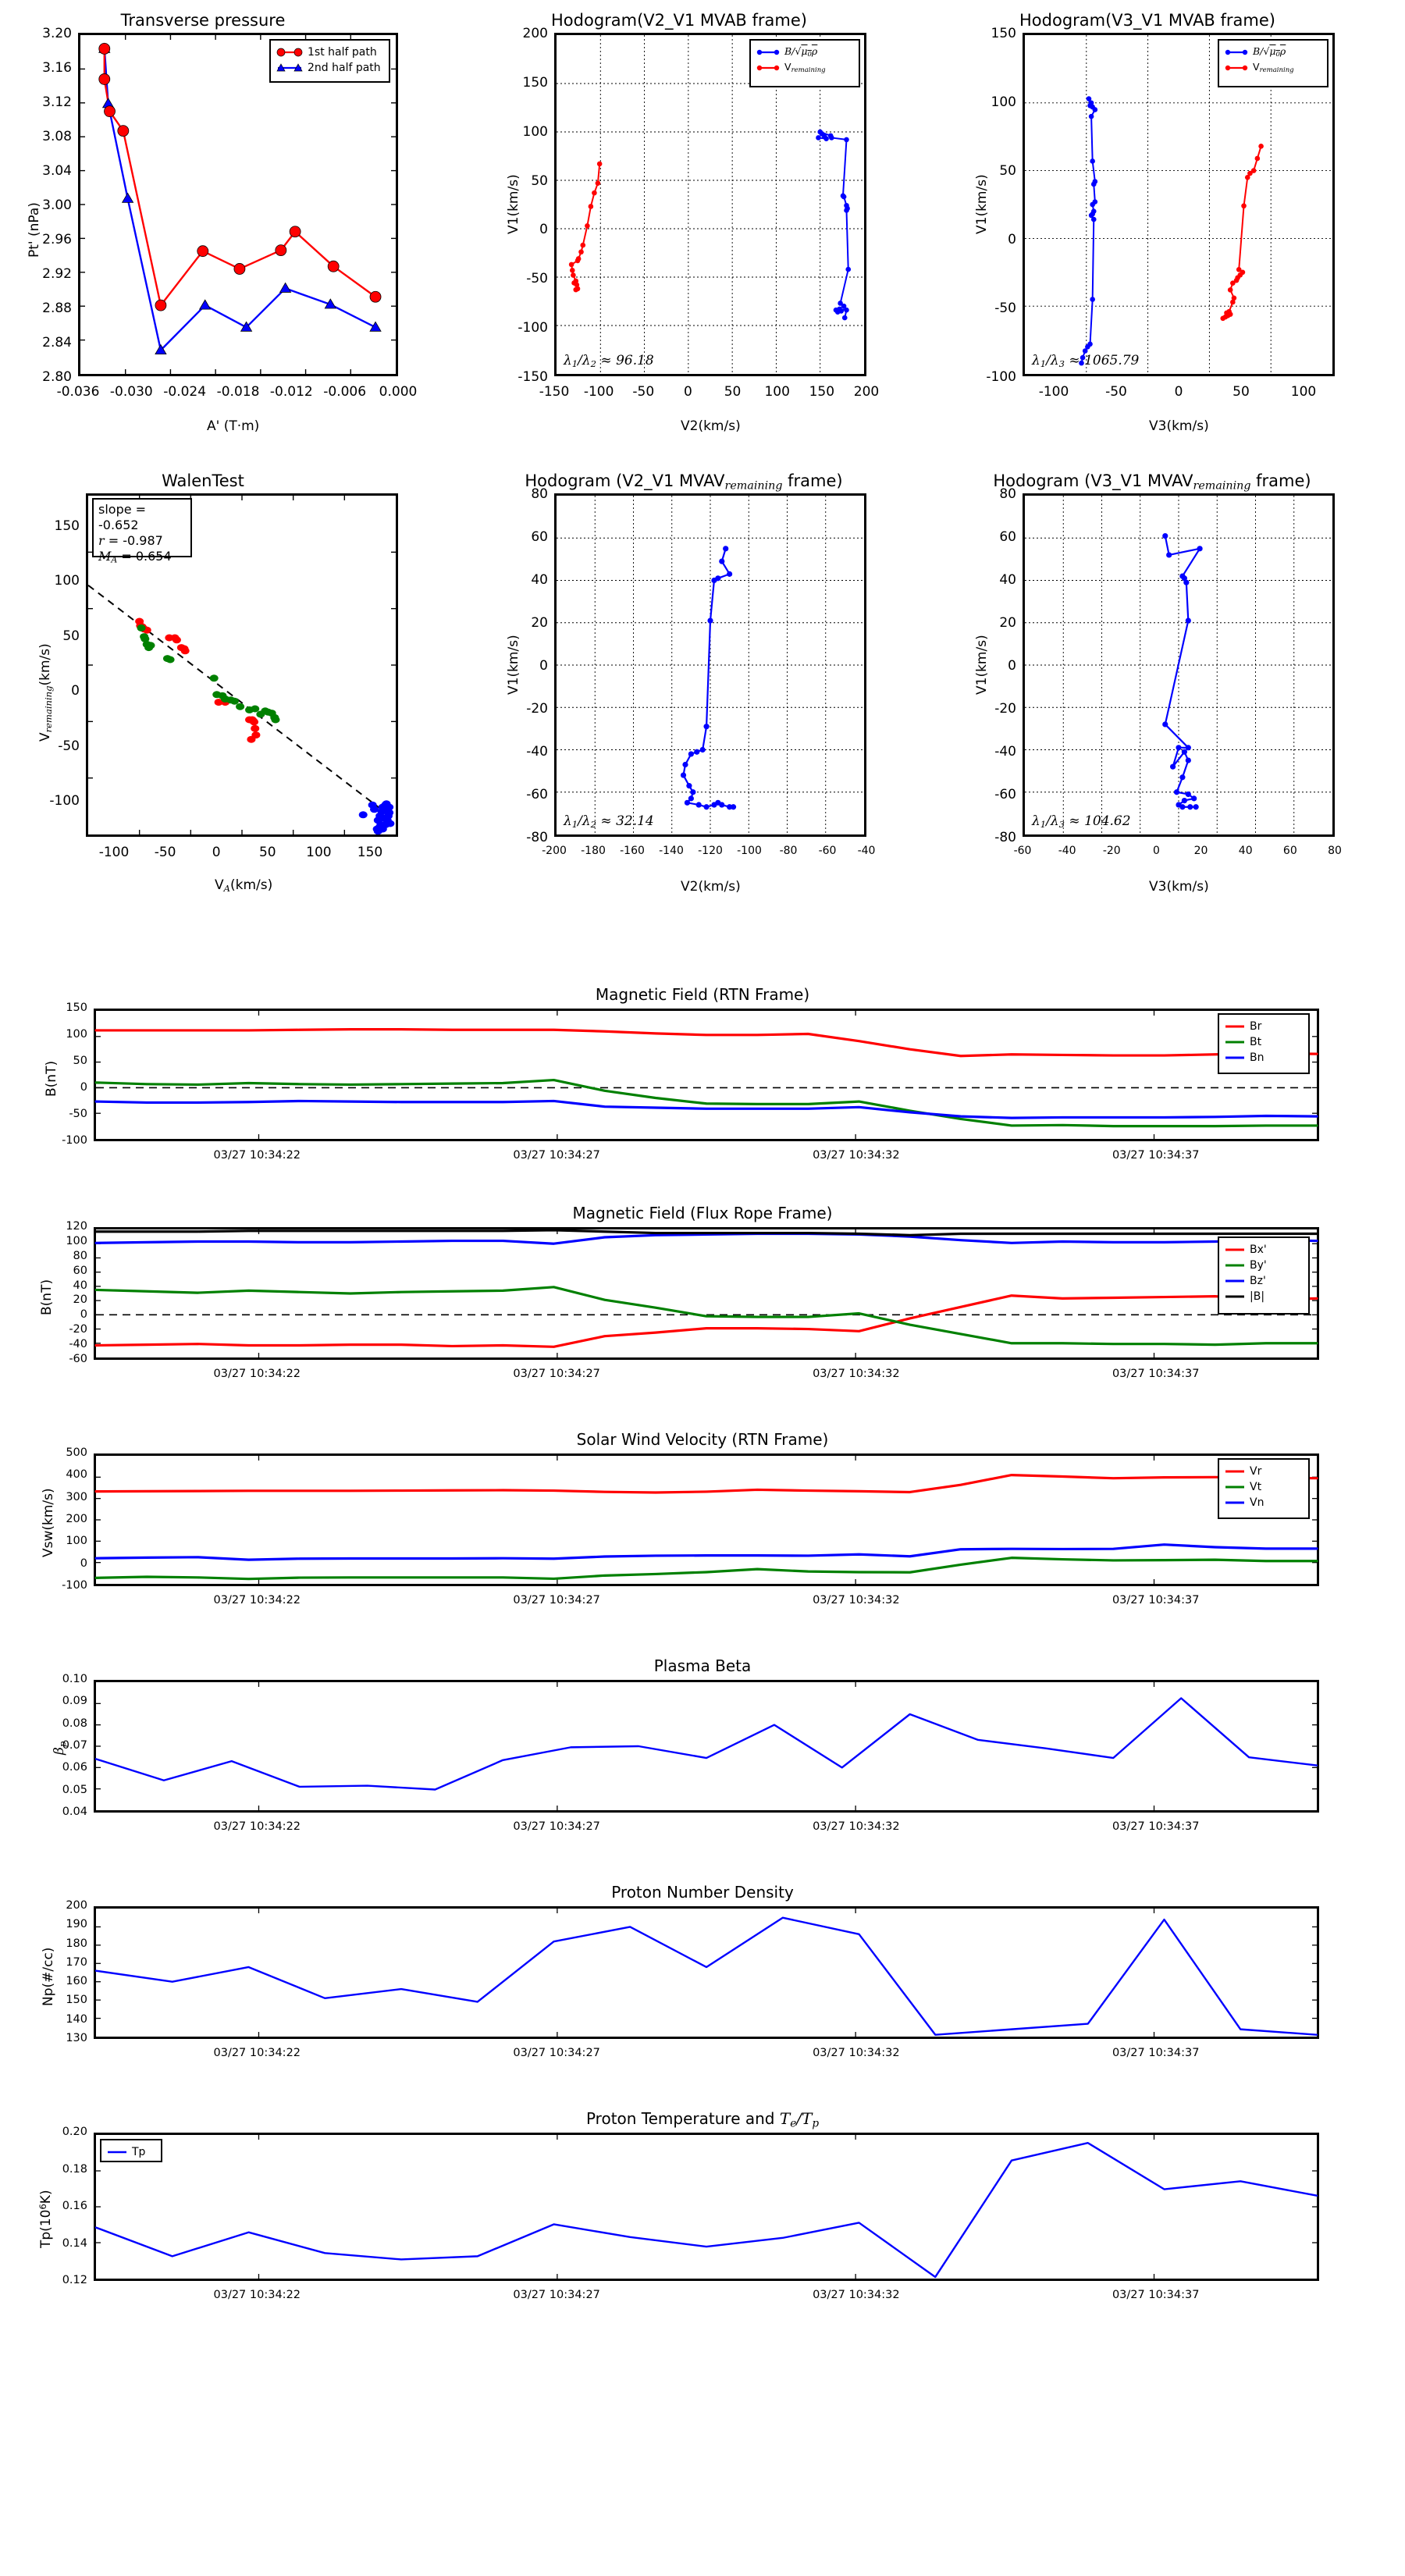 The image size is (1405, 2576). I want to click on legend-label: Br, so click(1256, 1026).